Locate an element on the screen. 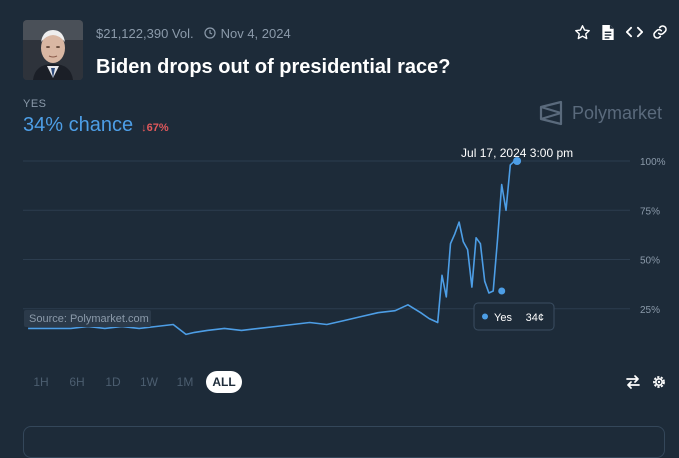 This screenshot has width=679, height=458. end-date: Nov 4, 2024 is located at coordinates (247, 33).